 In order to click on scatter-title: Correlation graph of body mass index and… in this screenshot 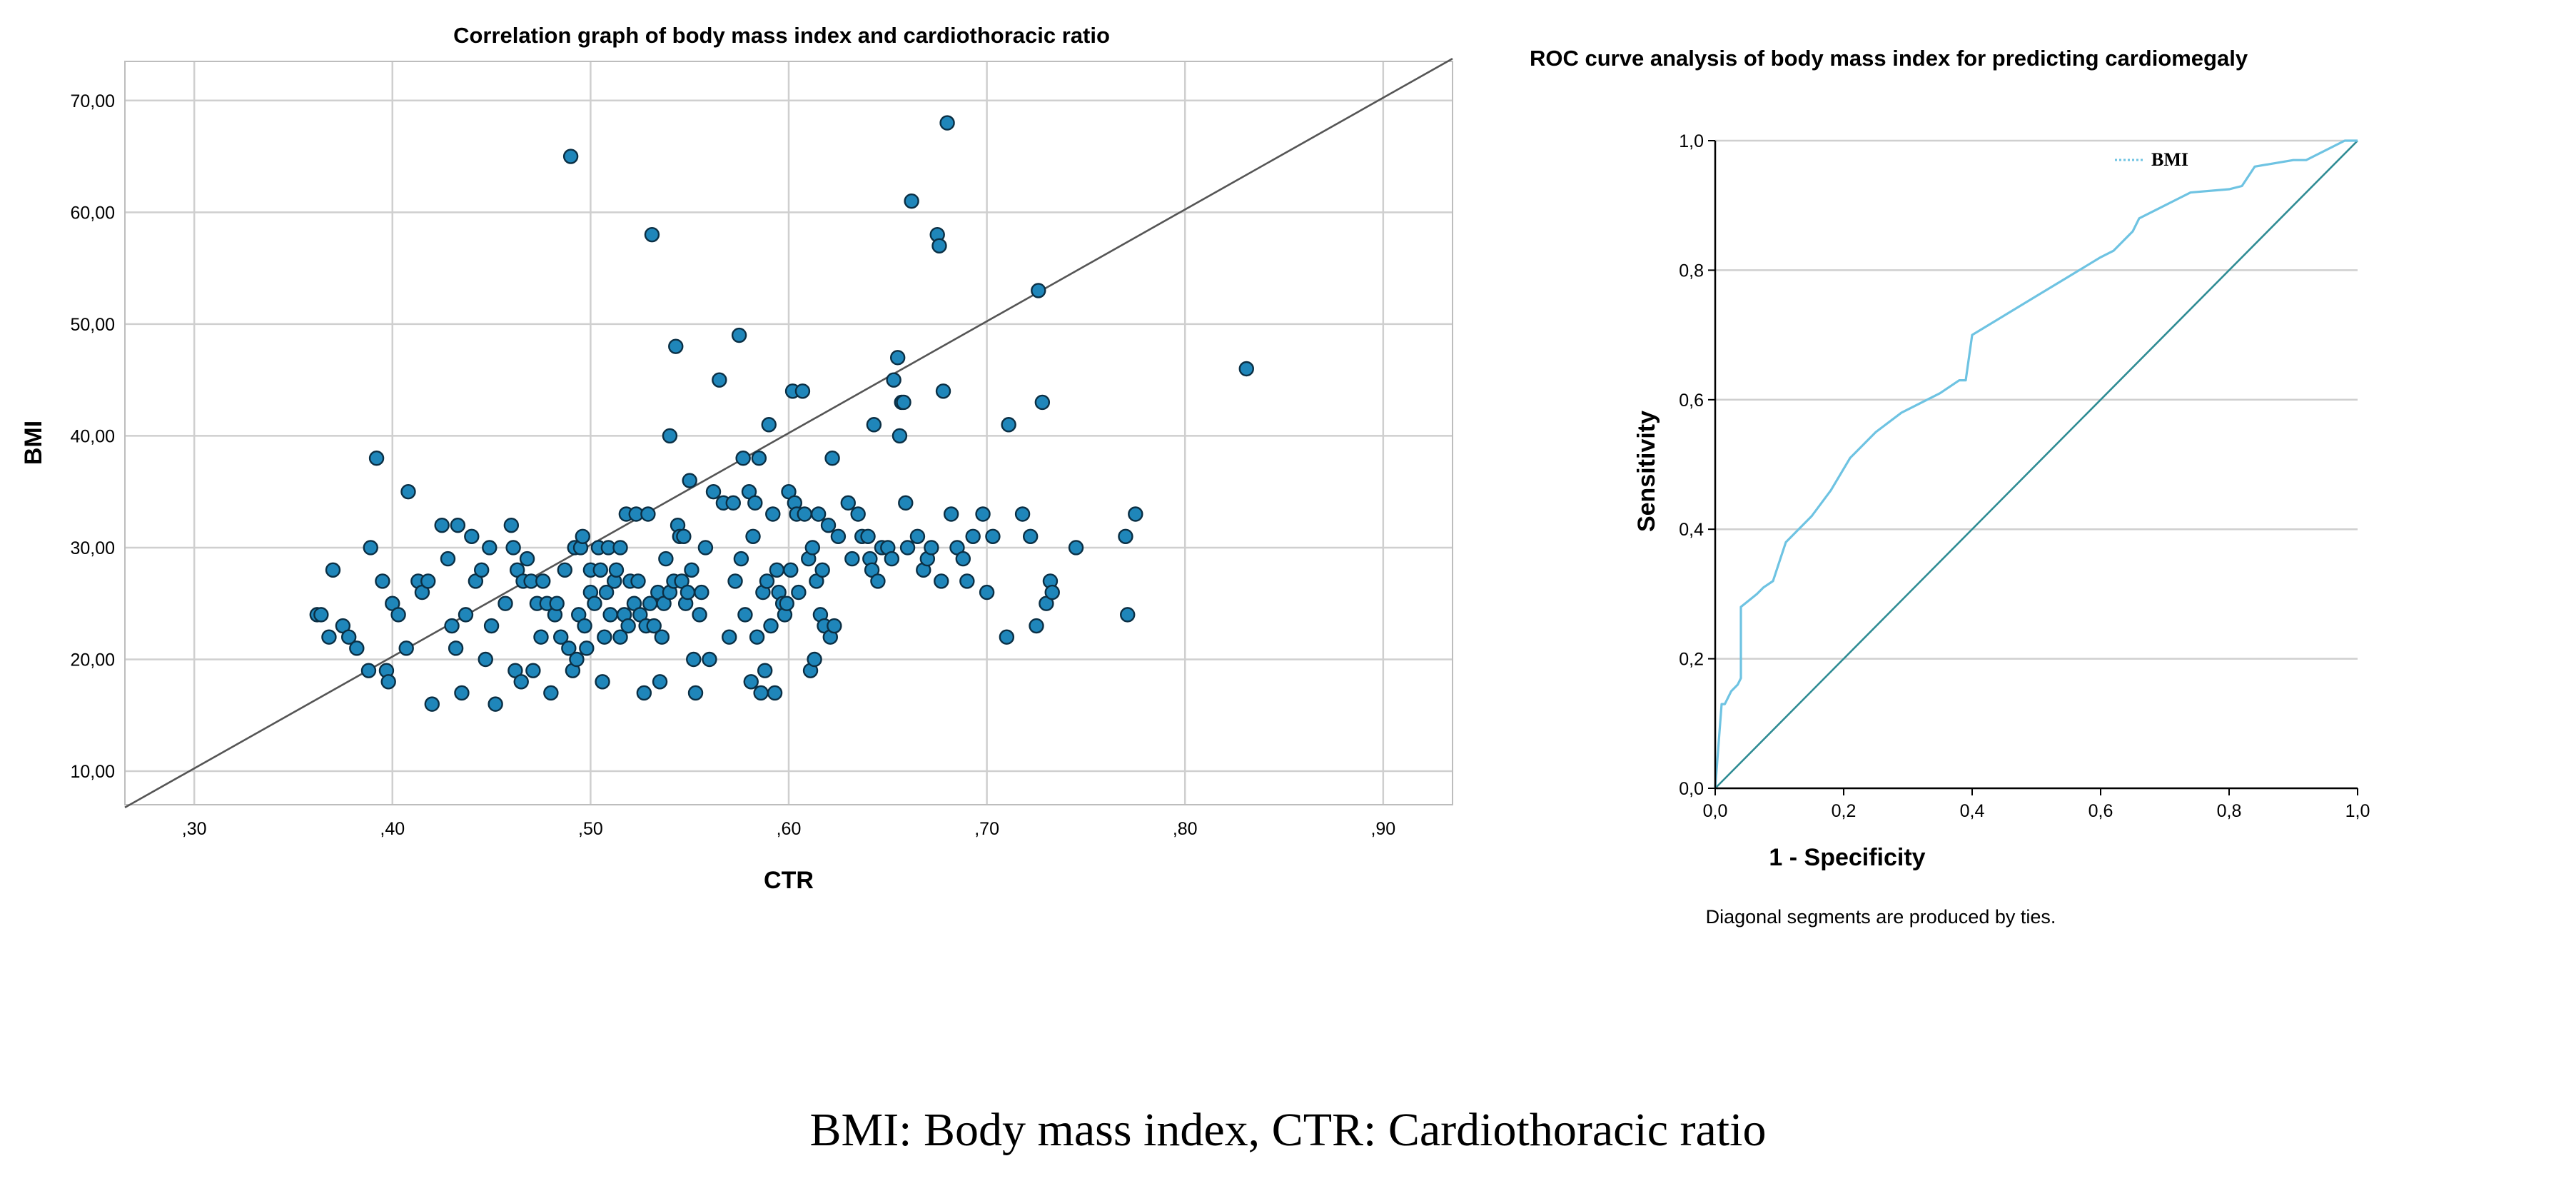, I will do `click(781, 35)`.